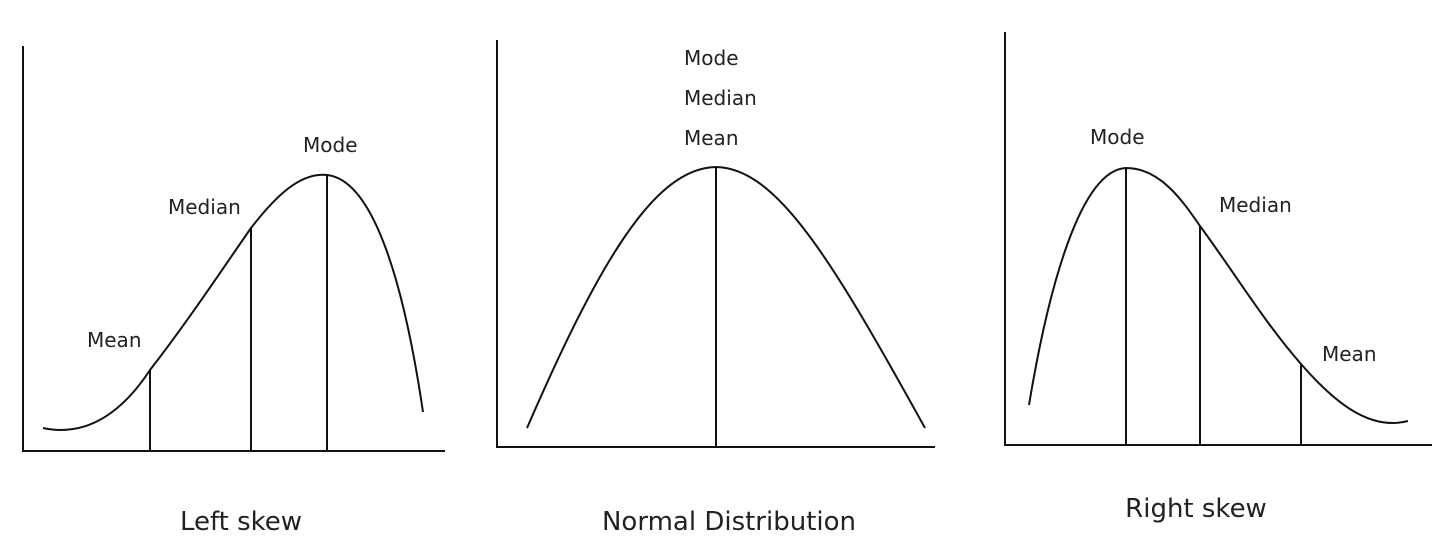 The width and height of the screenshot is (1442, 558). I want to click on left-skew-curve, so click(233, 302).